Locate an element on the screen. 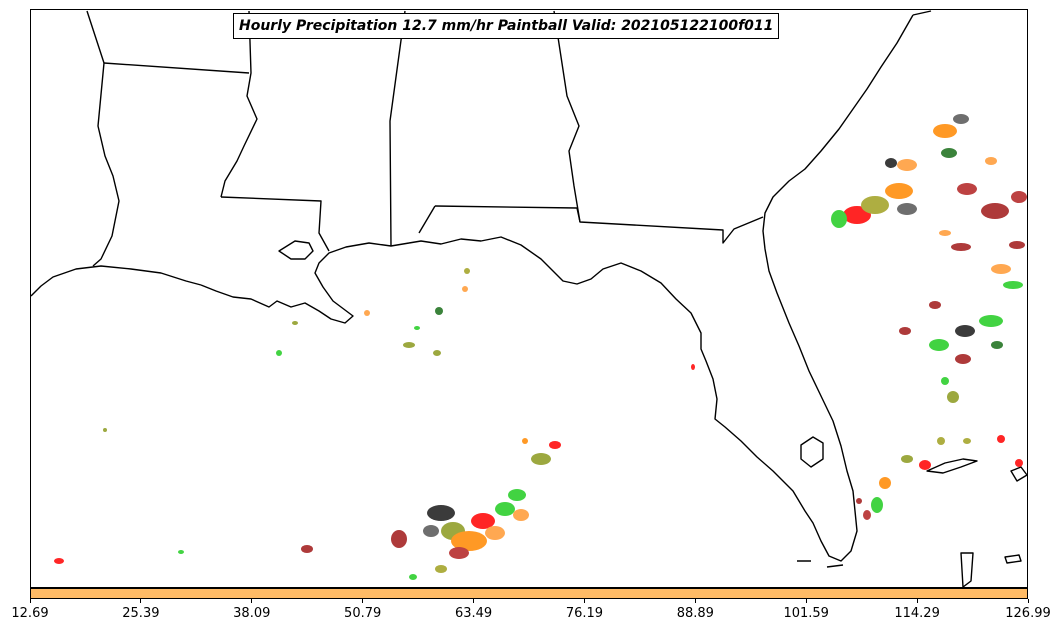 This screenshot has height=633, width=1062. state-border-al-ga is located at coordinates (567, 116).